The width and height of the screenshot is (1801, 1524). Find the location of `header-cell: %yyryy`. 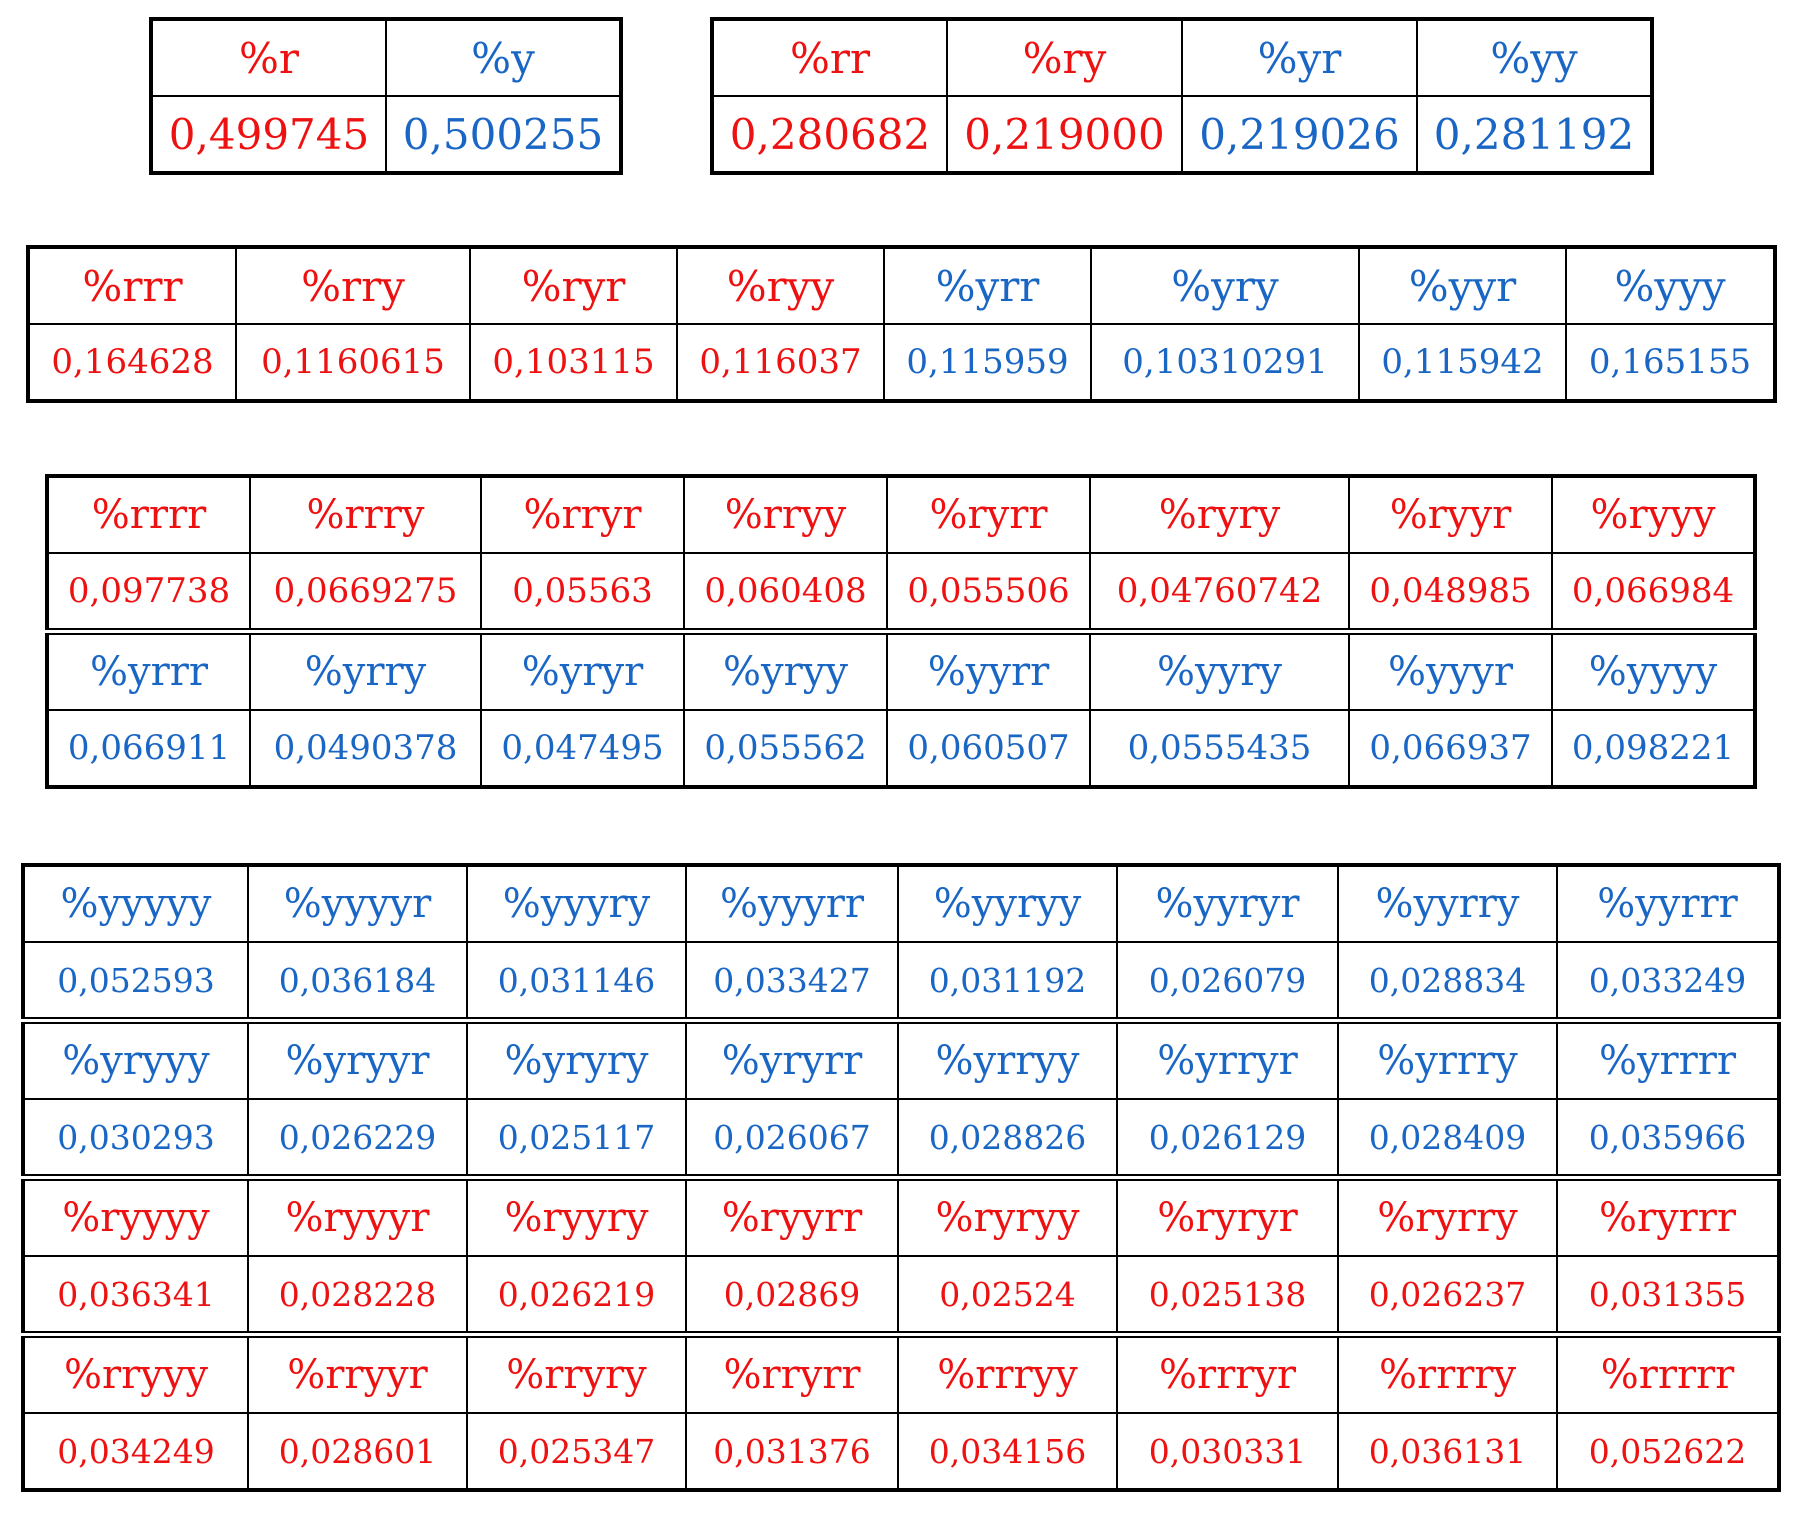

header-cell: %yyryy is located at coordinates (1007, 903).